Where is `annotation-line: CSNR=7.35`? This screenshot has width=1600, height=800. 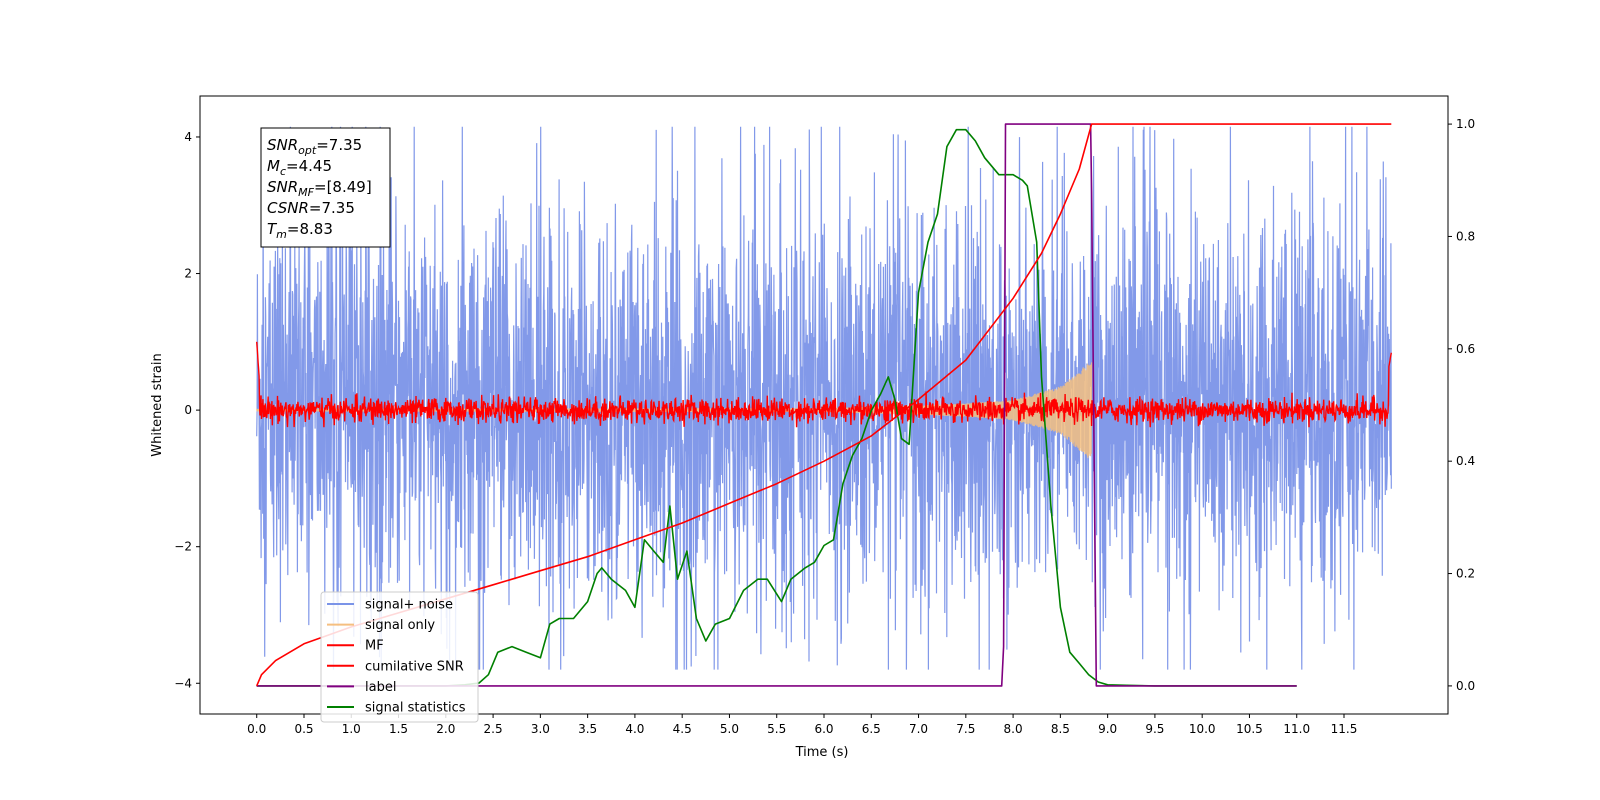
annotation-line: CSNR=7.35 is located at coordinates (311, 208).